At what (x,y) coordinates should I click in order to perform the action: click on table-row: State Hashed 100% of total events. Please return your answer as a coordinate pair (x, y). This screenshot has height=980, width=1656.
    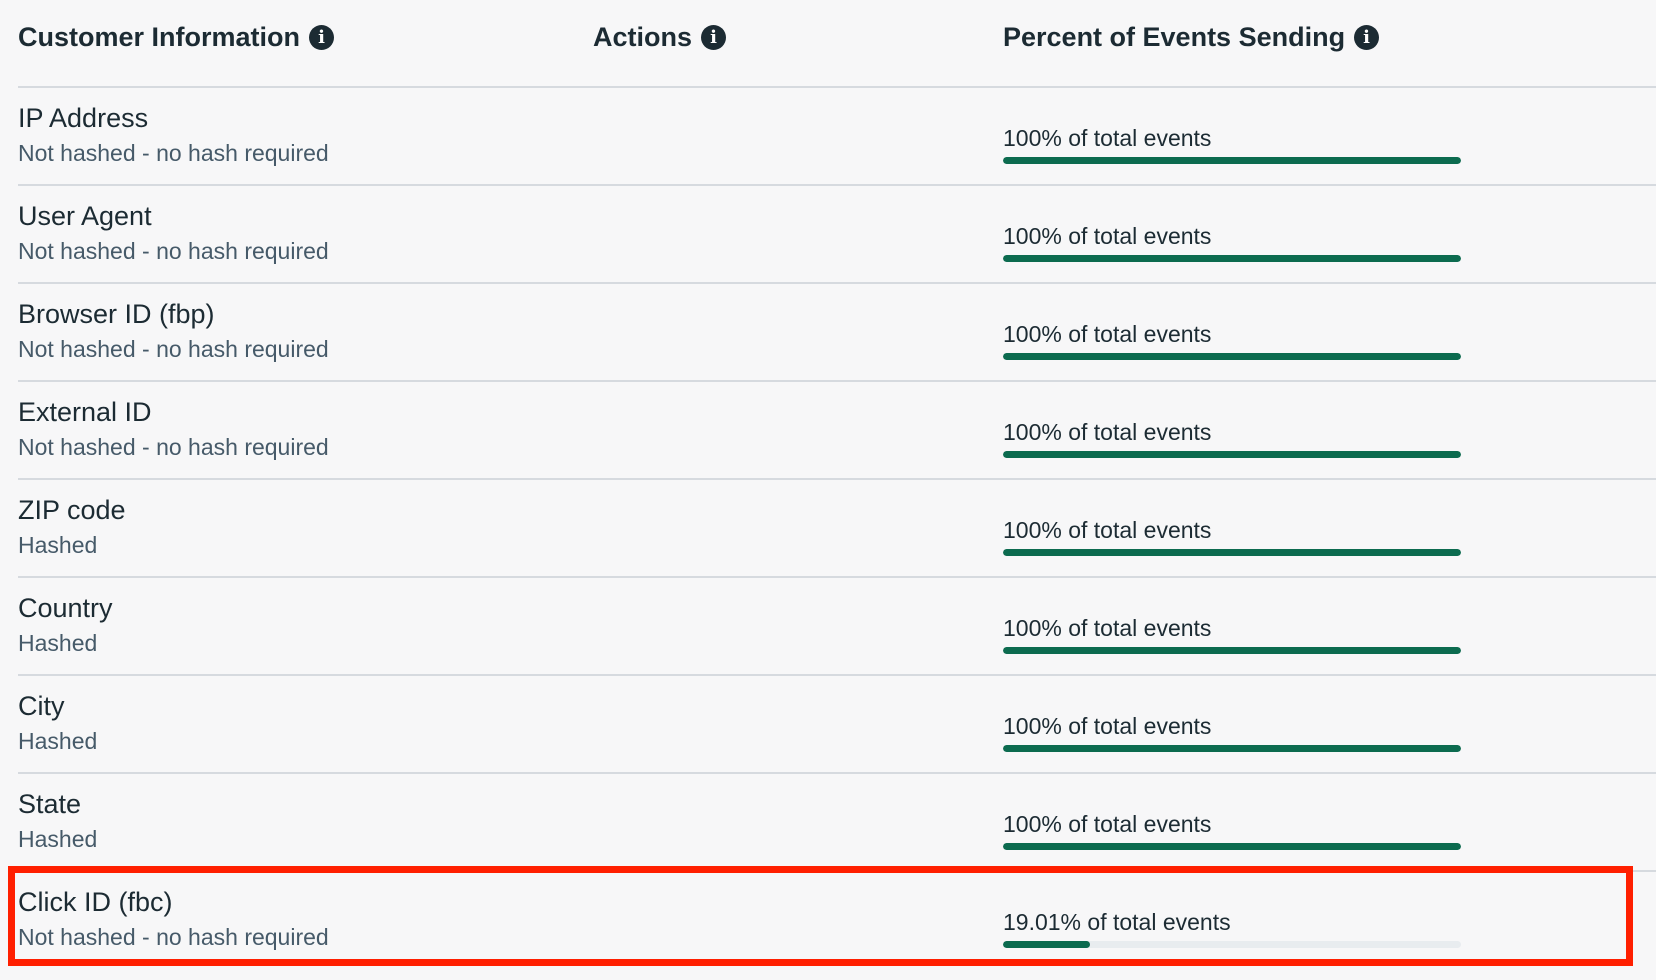
    Looking at the image, I should click on (837, 823).